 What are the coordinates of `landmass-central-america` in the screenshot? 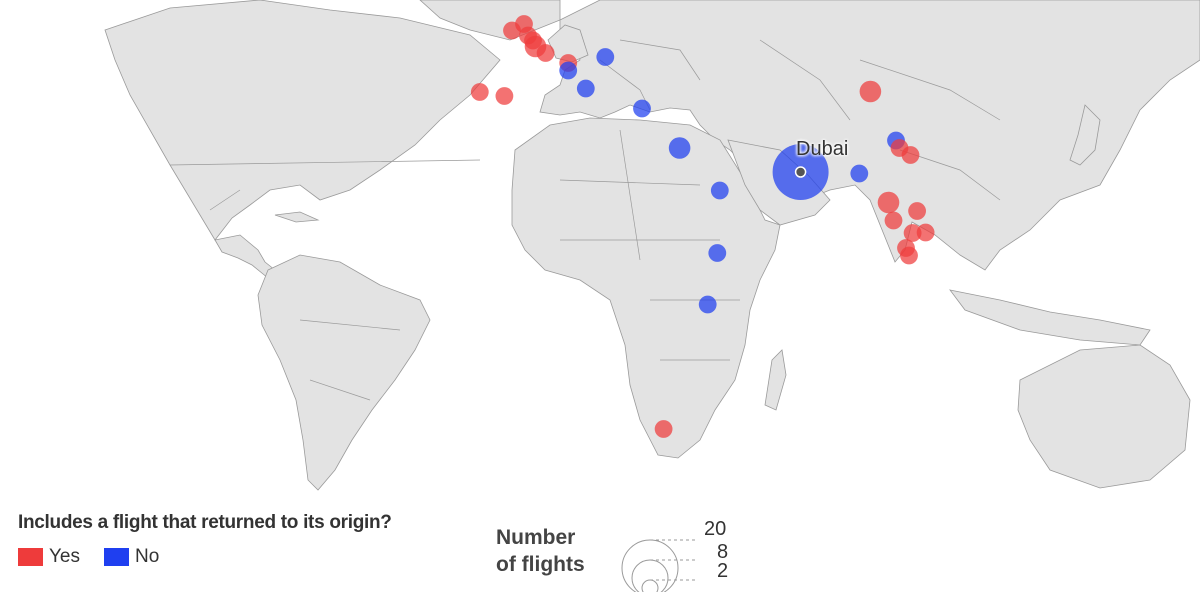 It's located at (245, 256).